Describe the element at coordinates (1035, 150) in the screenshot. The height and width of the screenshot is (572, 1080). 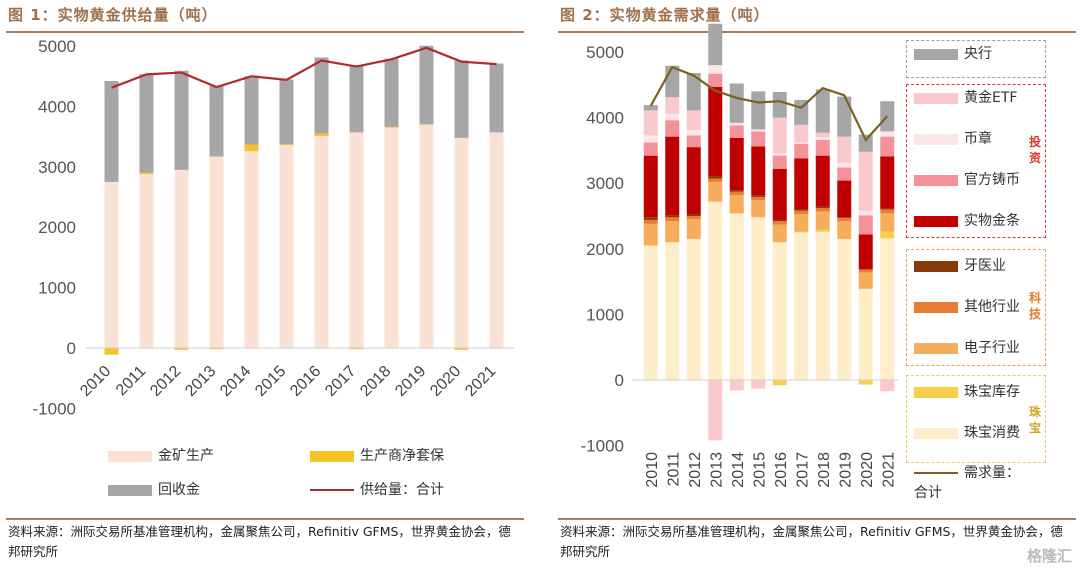
I see `group-label-investment: 投资` at that location.